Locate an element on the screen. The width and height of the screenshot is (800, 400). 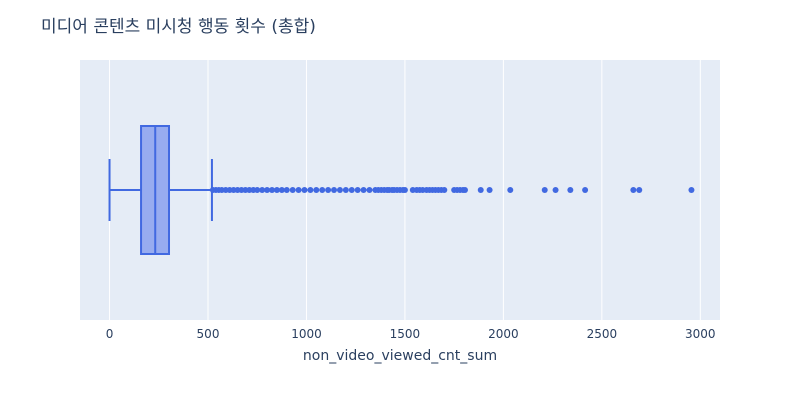
x-tick-label: 1000 is located at coordinates (306, 334).